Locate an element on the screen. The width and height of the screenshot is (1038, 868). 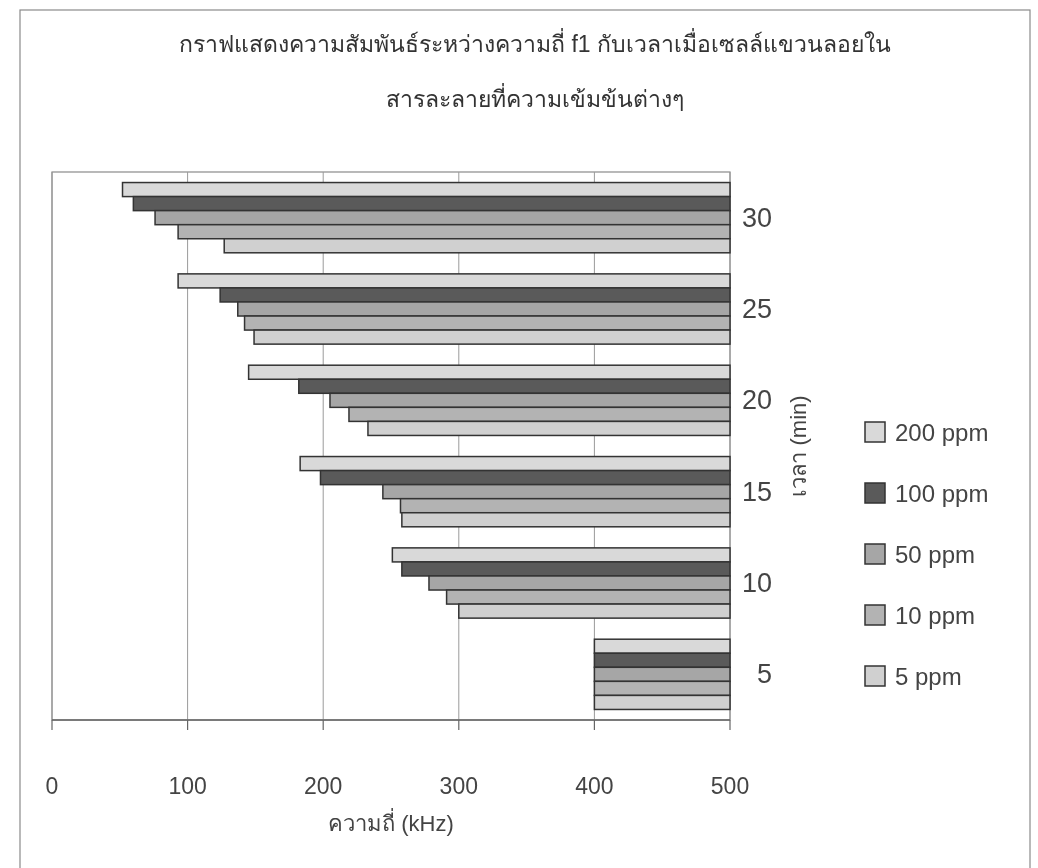
y-tick-label: 5 is located at coordinates (764, 674).